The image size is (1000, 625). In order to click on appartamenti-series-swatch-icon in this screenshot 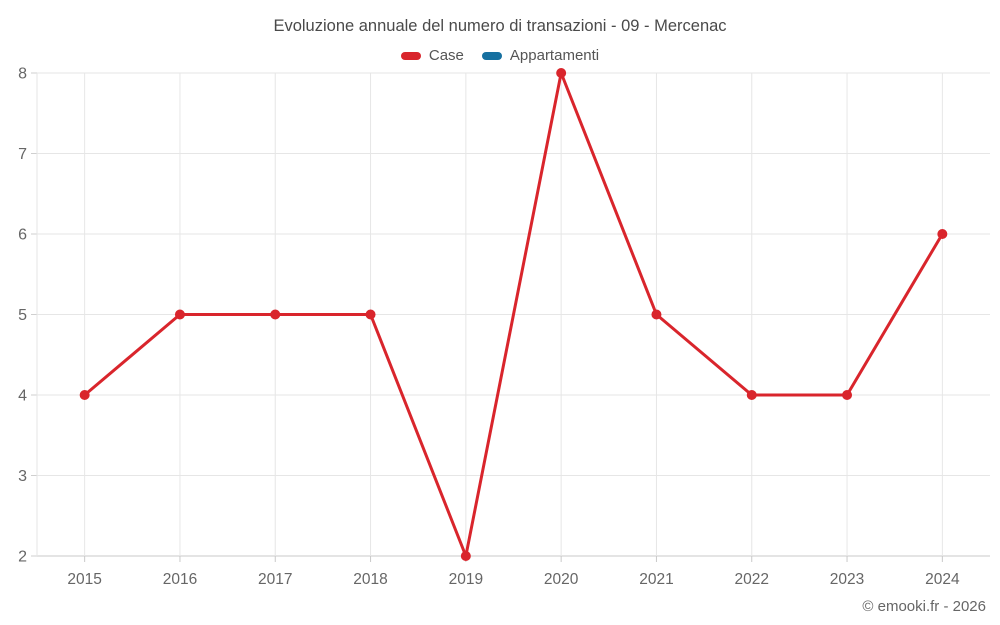, I will do `click(491, 55)`.